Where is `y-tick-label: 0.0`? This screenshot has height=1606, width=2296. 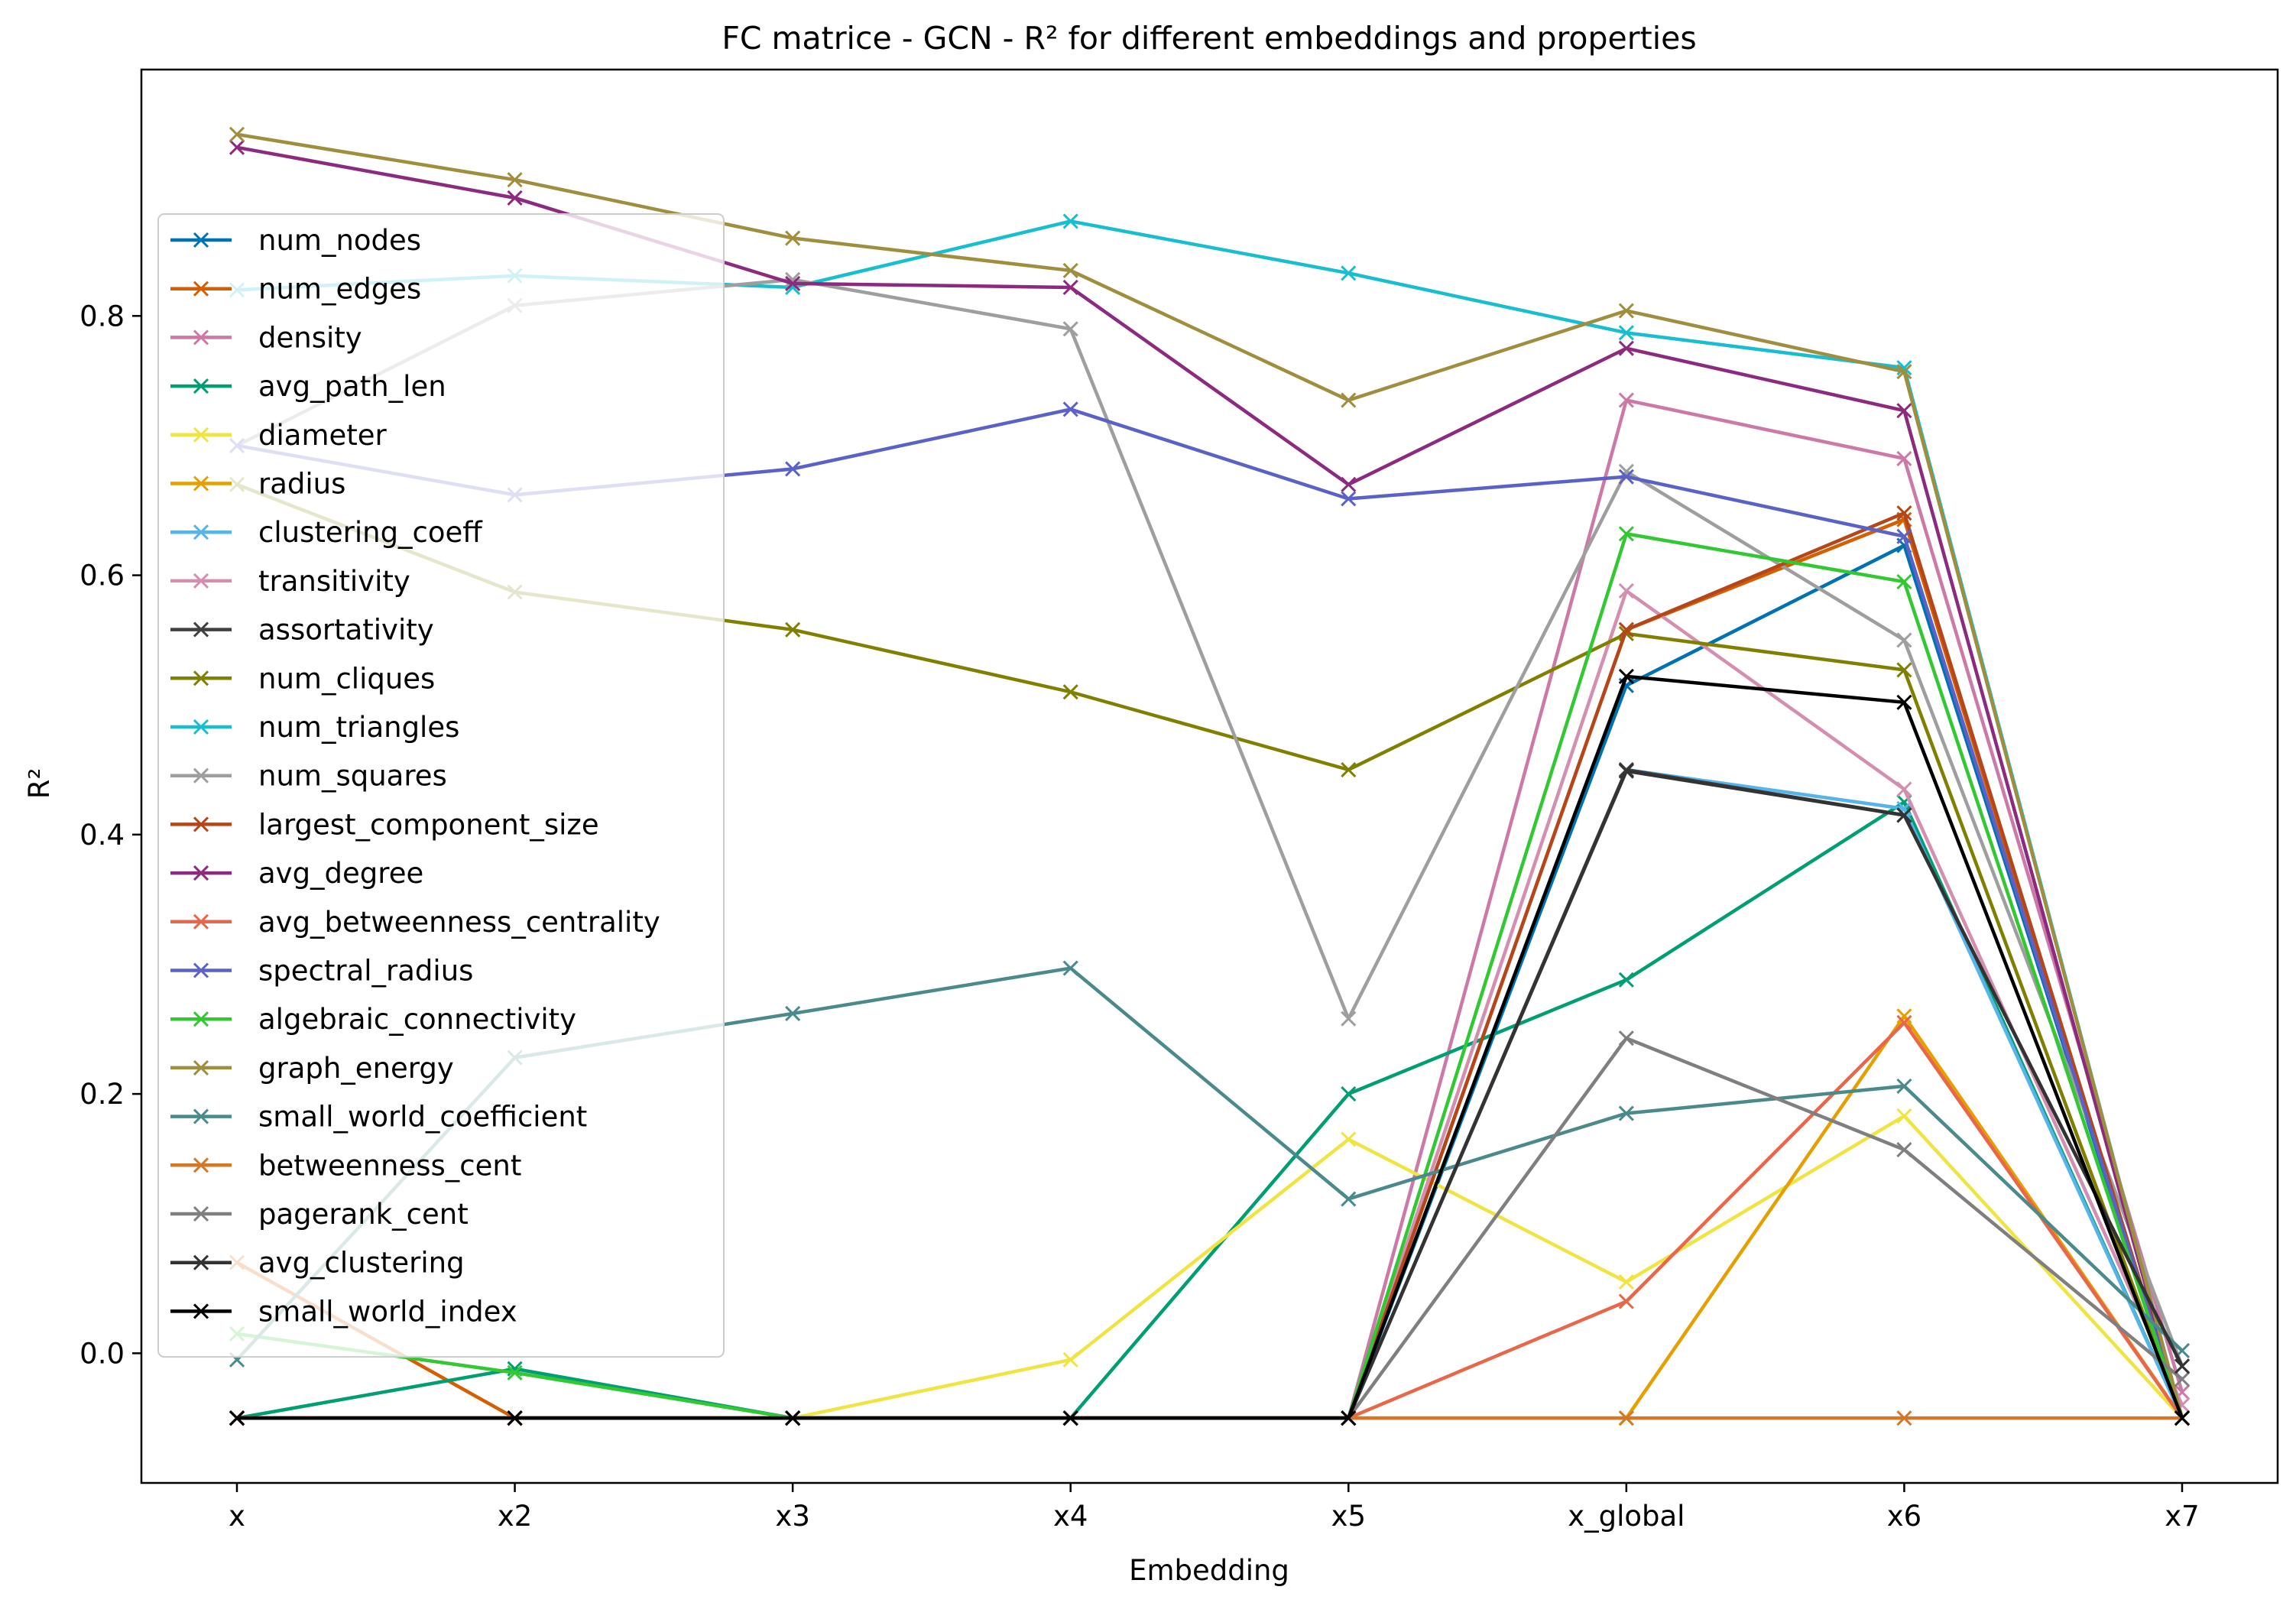
y-tick-label: 0.0 is located at coordinates (102, 1353).